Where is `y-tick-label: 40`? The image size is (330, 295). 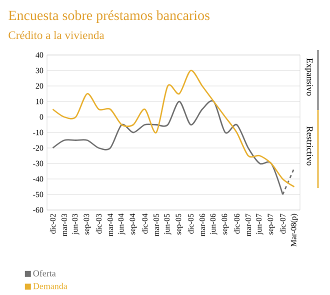
y-tick-label: 40 is located at coordinates (40, 55).